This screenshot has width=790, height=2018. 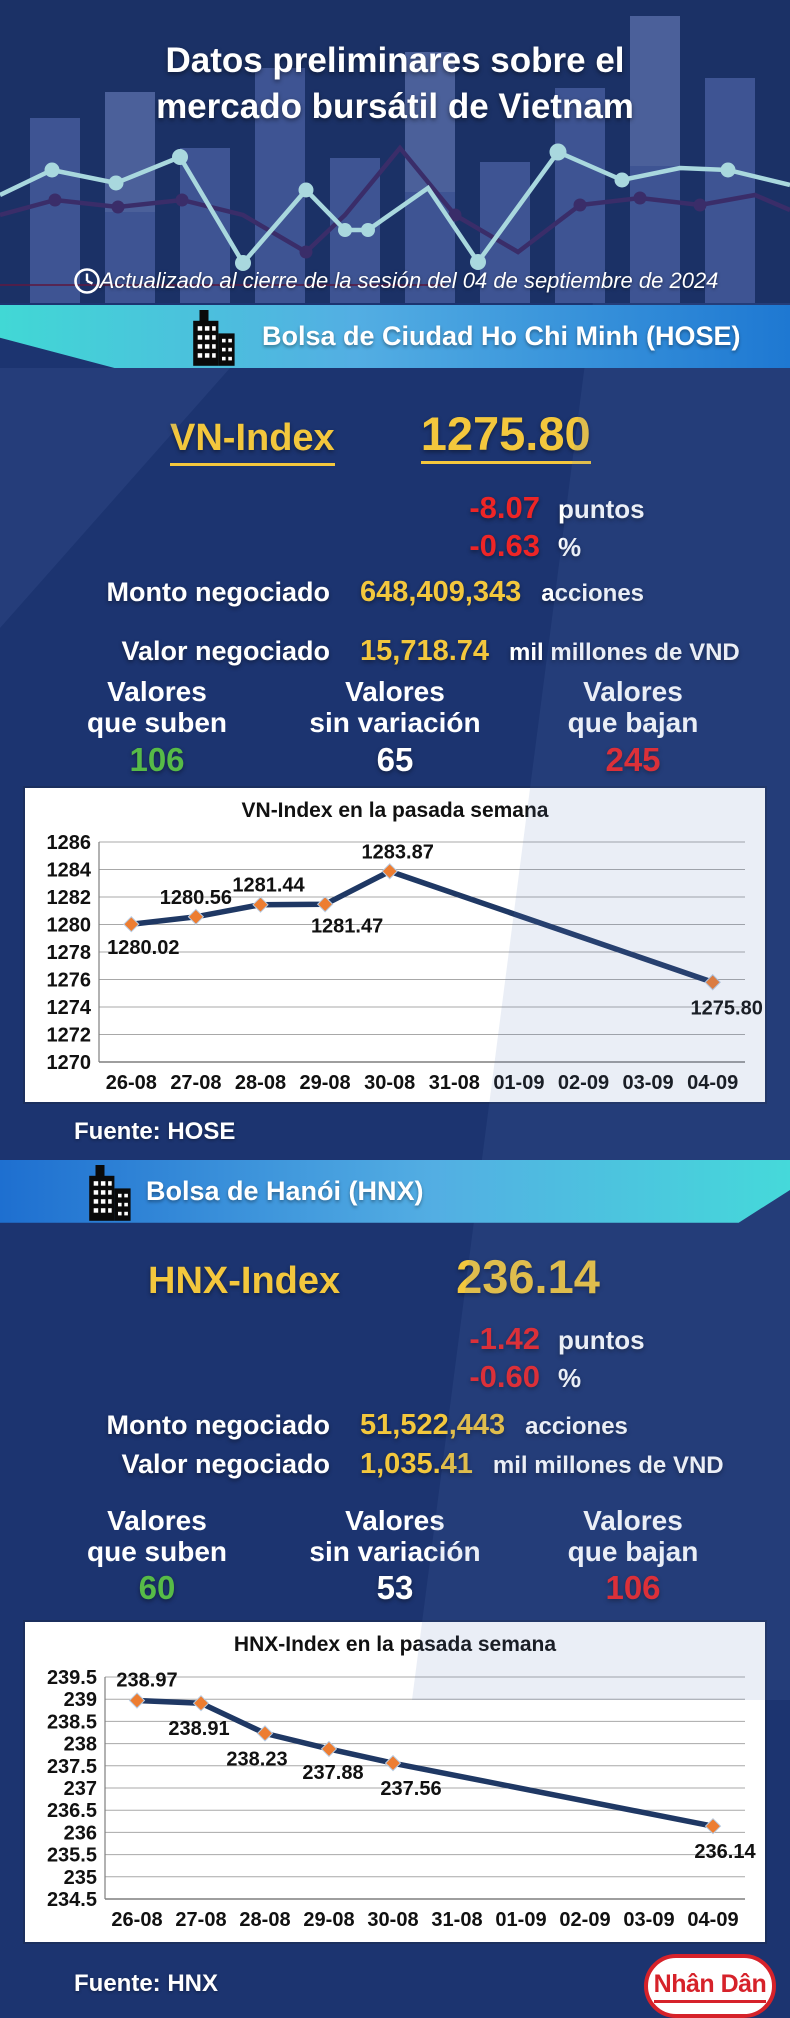 I want to click on hnx-source-label: Fuente: HNX, so click(x=146, y=1984).